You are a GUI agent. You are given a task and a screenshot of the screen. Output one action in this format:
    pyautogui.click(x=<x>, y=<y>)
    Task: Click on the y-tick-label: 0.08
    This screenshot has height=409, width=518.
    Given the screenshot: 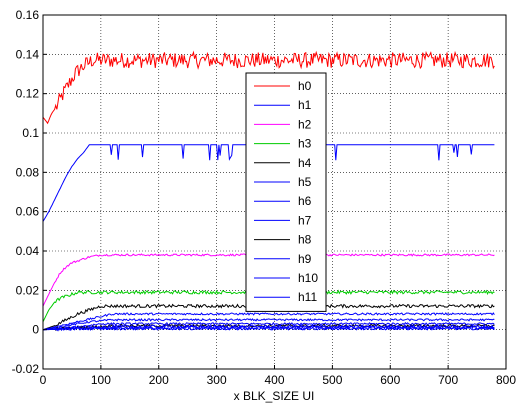 What is the action you would take?
    pyautogui.click(x=28, y=172)
    